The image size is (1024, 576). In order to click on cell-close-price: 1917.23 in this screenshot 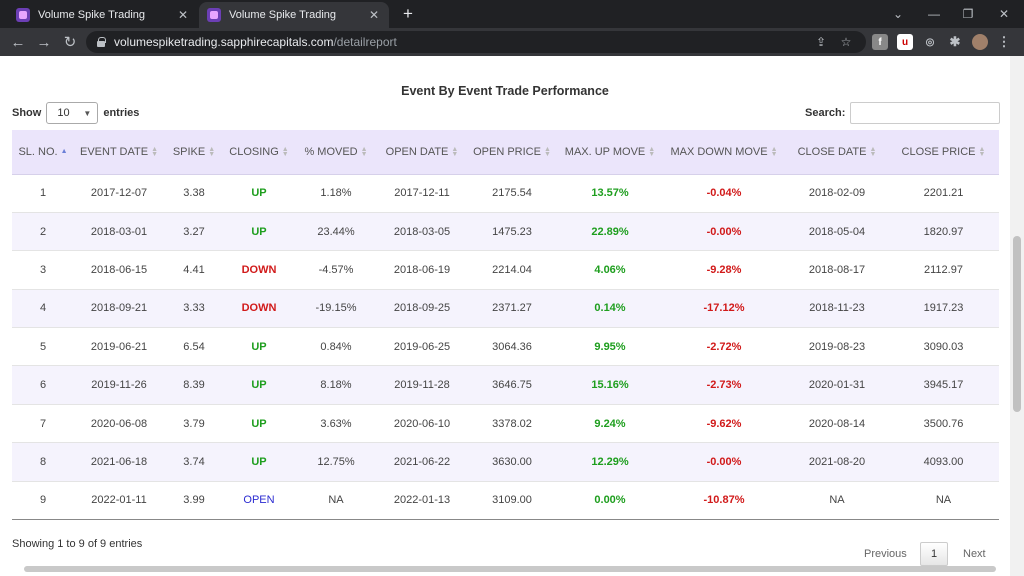, I will do `click(943, 308)`.